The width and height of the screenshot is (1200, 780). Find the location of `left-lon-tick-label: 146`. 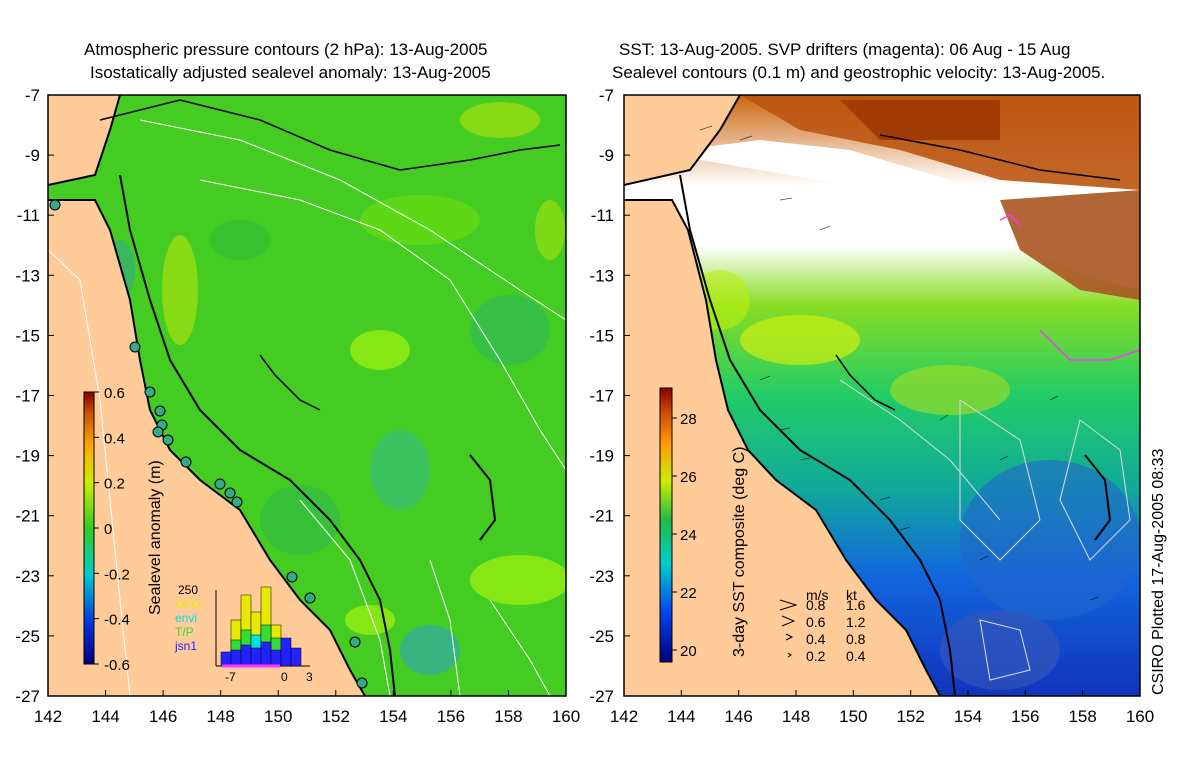

left-lon-tick-label: 146 is located at coordinates (163, 716).